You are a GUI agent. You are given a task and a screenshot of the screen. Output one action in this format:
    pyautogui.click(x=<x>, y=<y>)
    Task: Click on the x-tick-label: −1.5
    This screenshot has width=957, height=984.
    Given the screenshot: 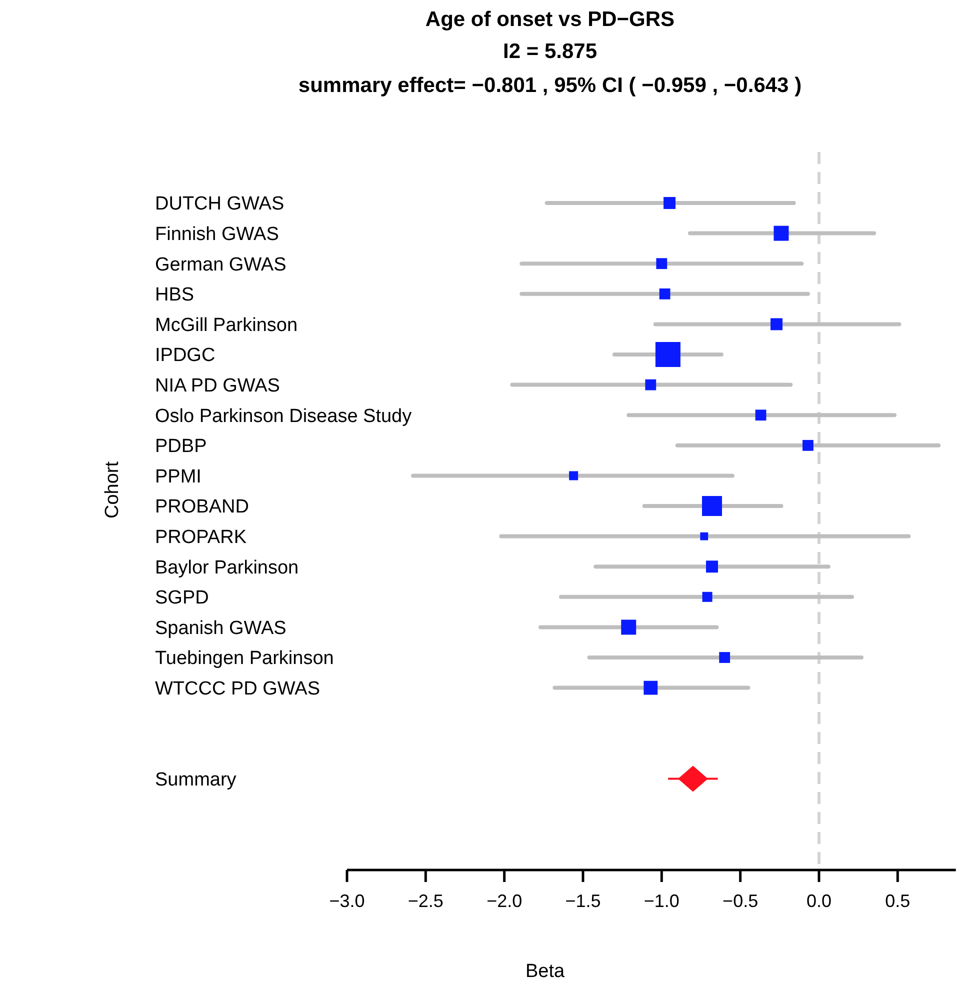 What is the action you would take?
    pyautogui.click(x=583, y=900)
    